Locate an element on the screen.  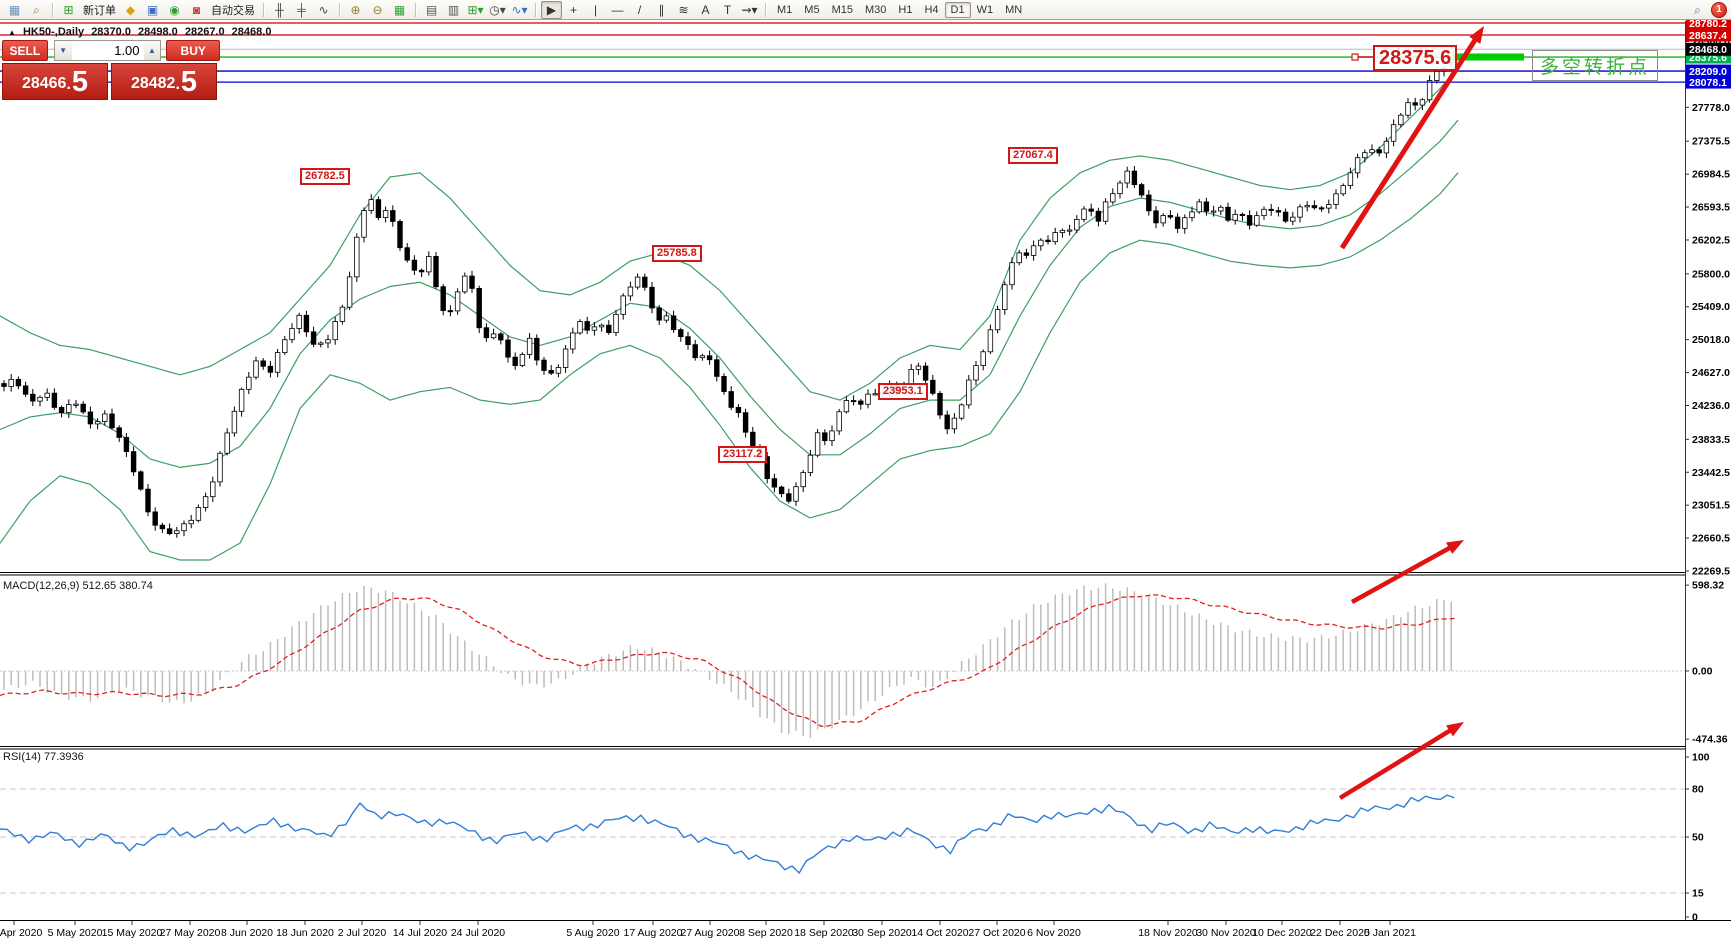
timeframe-mn: MN is located at coordinates (1014, 9).